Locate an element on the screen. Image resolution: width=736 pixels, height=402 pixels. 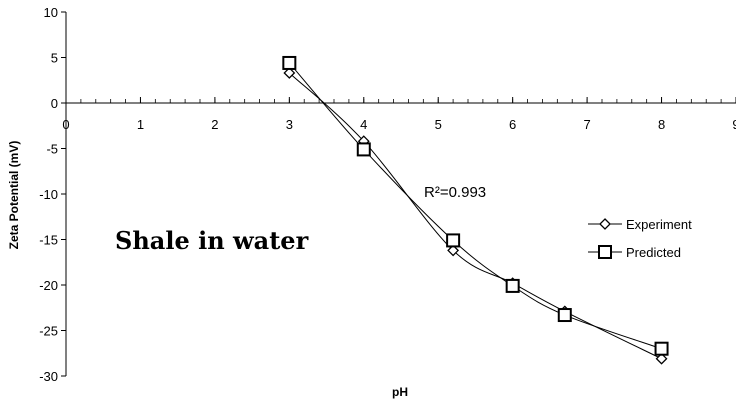
legend-item-experiment: Experiment is located at coordinates (640, 224).